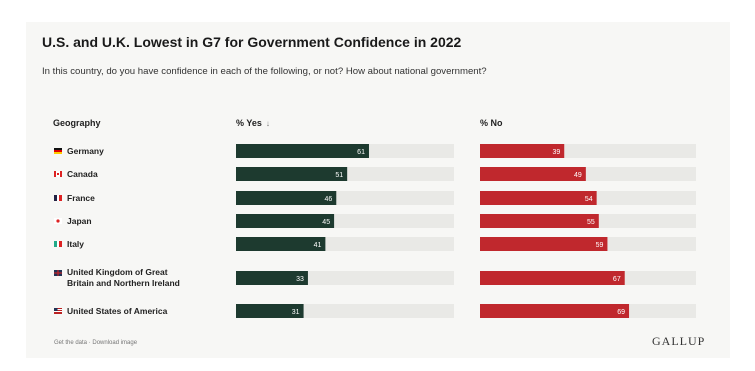  What do you see at coordinates (267, 123) in the screenshot?
I see `sort-arrow-icon: ↓` at bounding box center [267, 123].